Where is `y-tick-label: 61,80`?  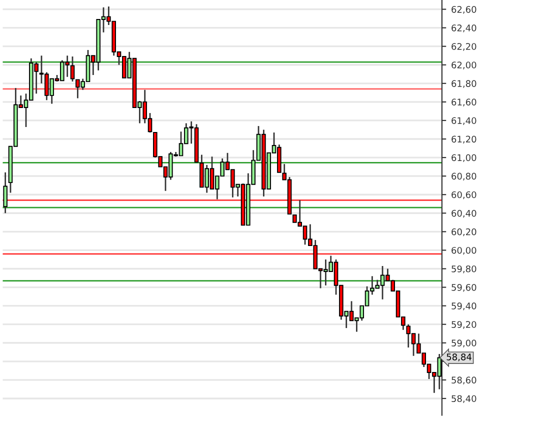
y-tick-label: 61,80 is located at coordinates (464, 84).